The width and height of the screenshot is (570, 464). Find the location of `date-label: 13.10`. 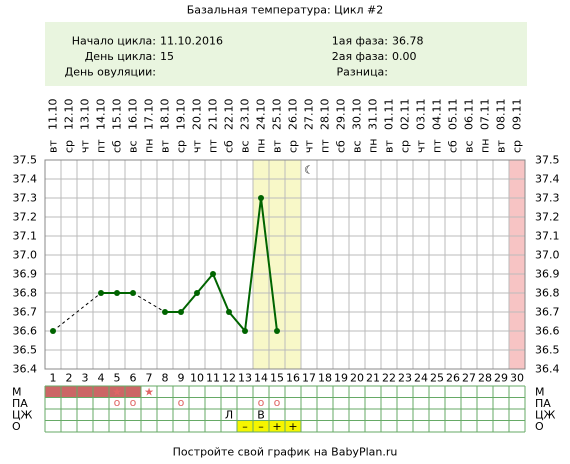

date-label: 13.10 is located at coordinates (85, 115).